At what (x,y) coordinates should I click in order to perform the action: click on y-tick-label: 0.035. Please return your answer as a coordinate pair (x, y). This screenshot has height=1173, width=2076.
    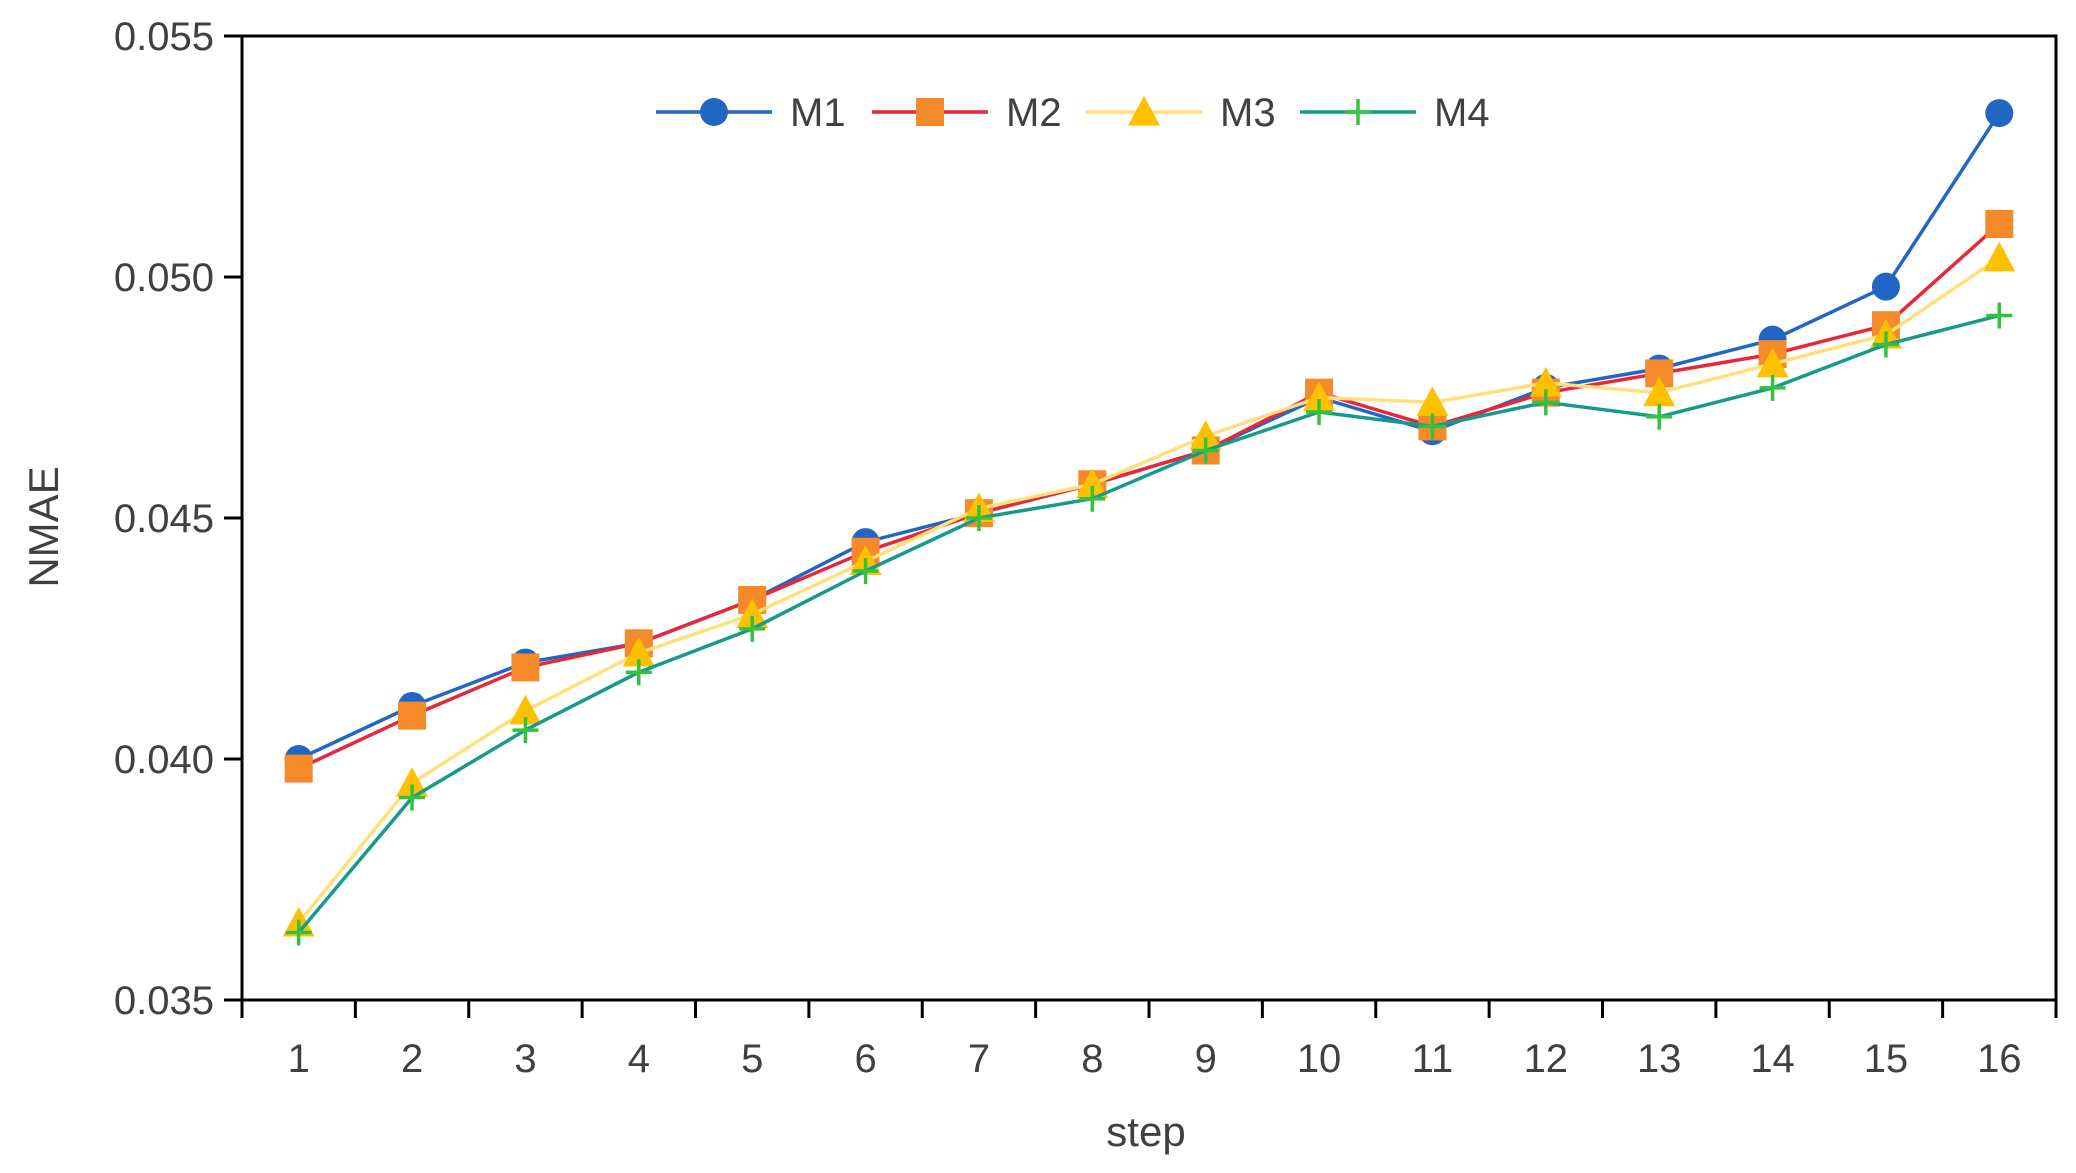
    Looking at the image, I should click on (164, 1001).